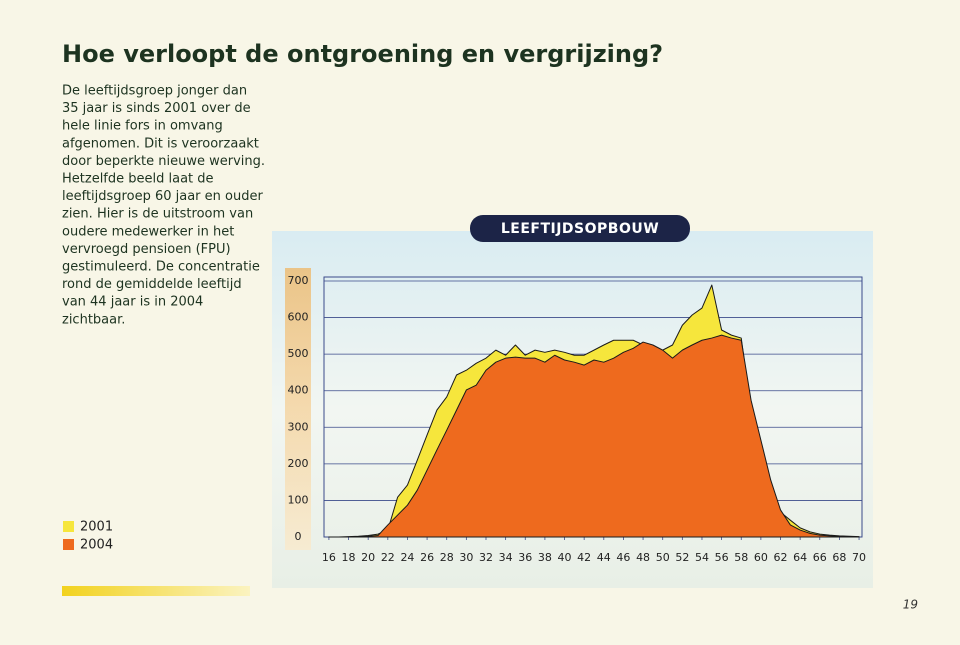  Describe the element at coordinates (486, 557) in the screenshot. I see `x-tick-label: 32` at that location.